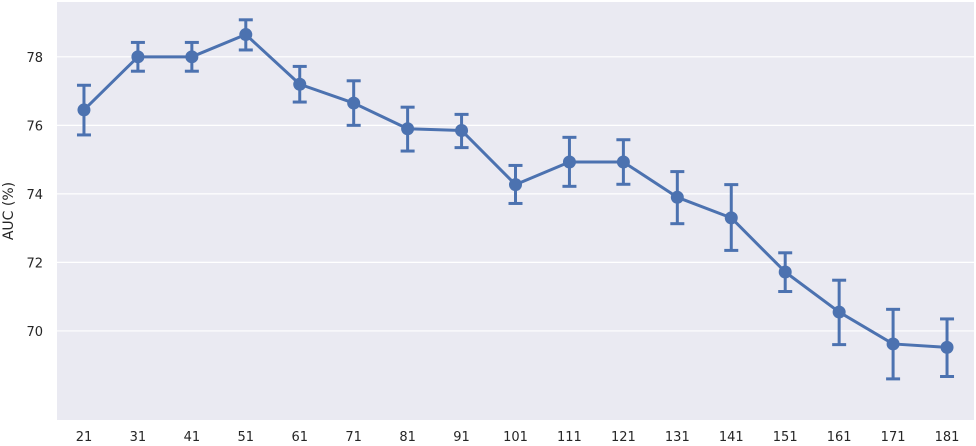 This screenshot has height=446, width=976. Describe the element at coordinates (299, 437) in the screenshot. I see `x-tick-label: 61` at that location.